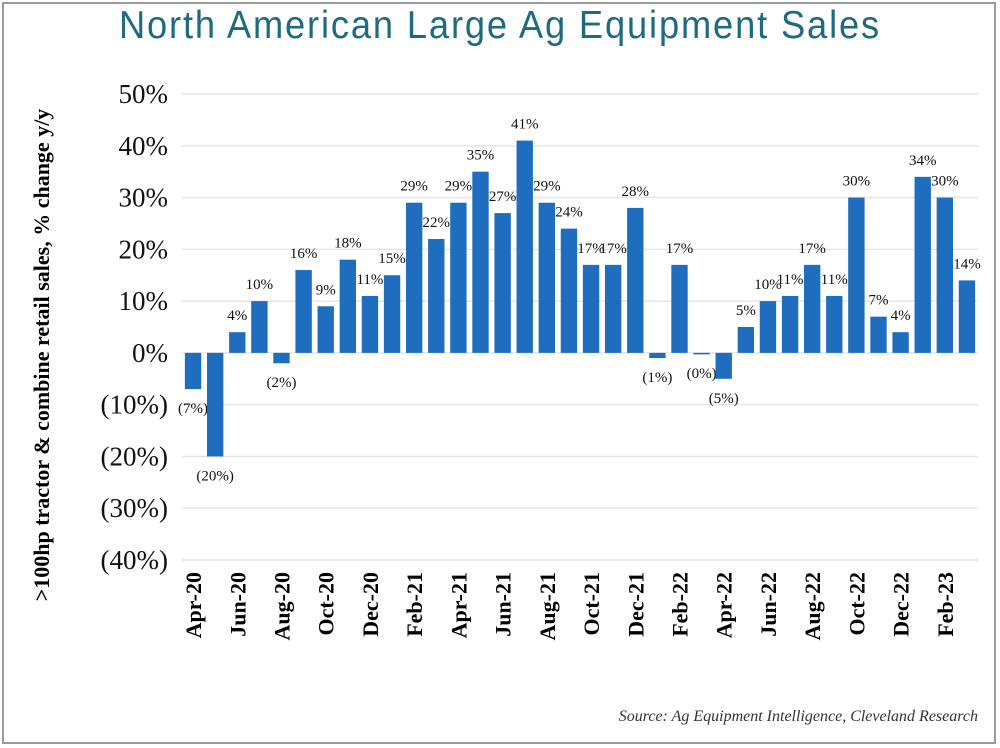 This screenshot has width=1000, height=748. Describe the element at coordinates (768, 604) in the screenshot. I see `x-tick-label: Jun-22` at that location.